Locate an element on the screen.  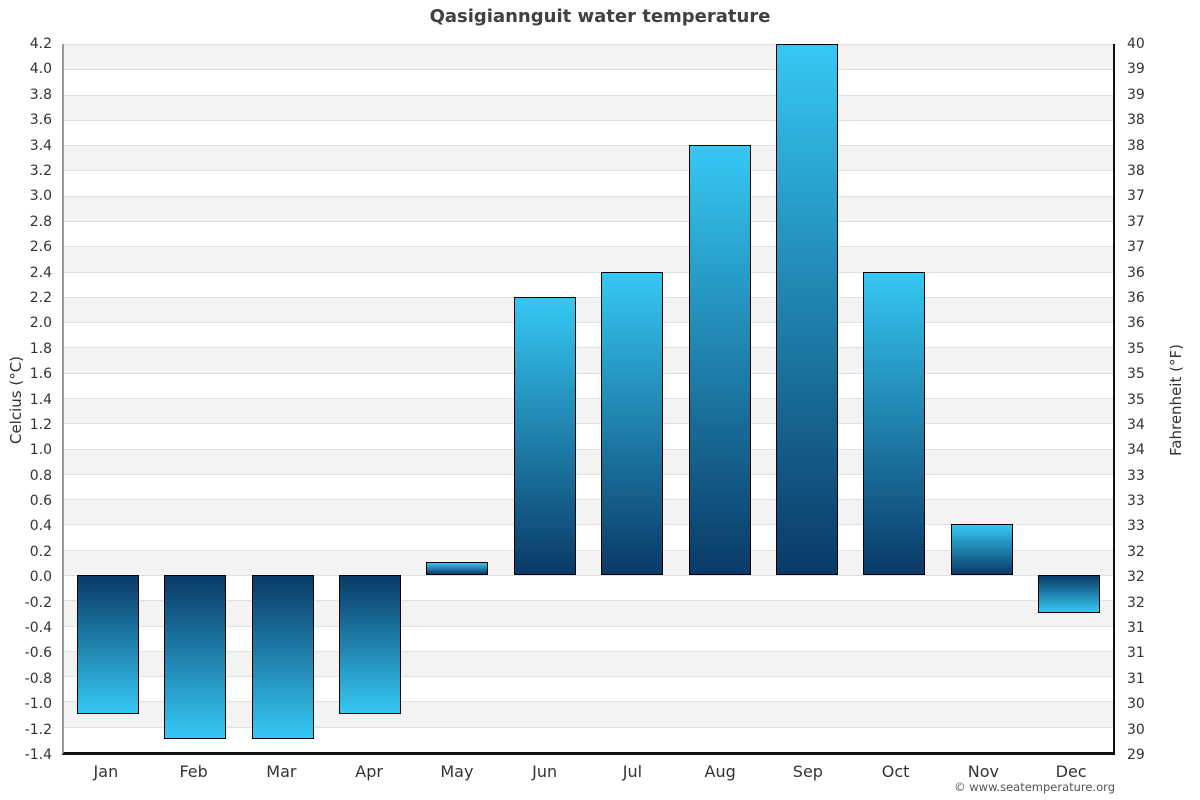
bar-jul is located at coordinates (632, 423).